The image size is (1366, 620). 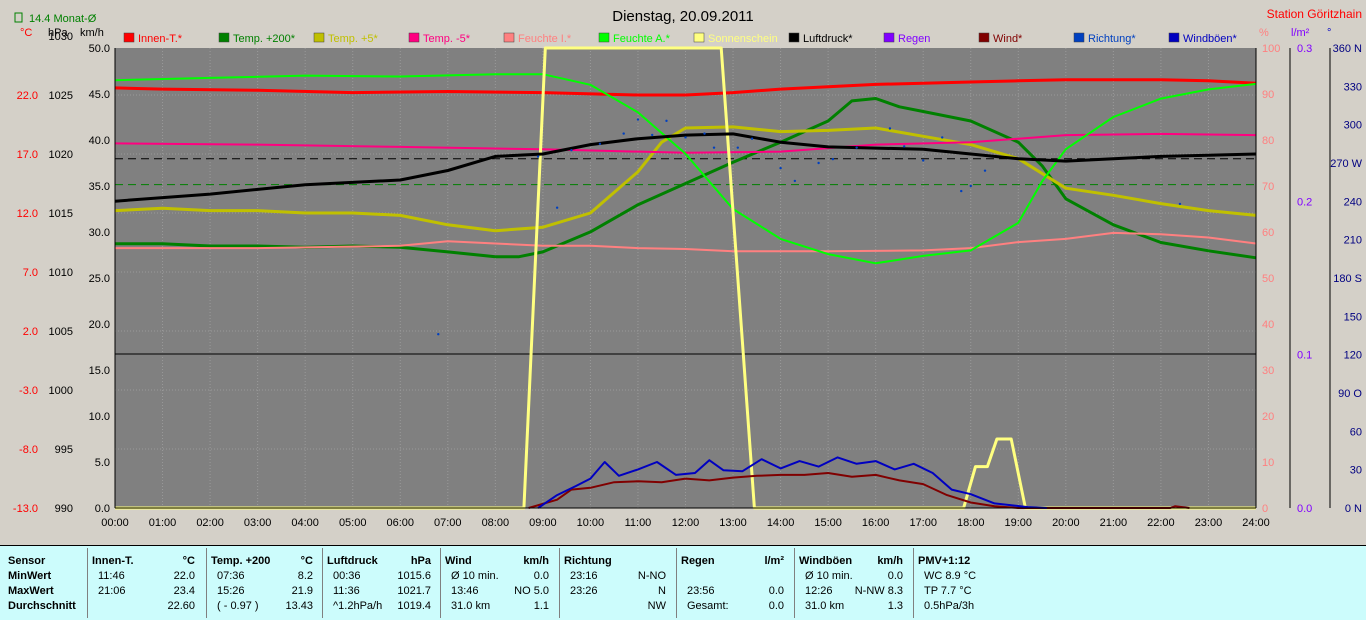 I want to click on station-name: Station Göritzhain, so click(x=1314, y=14).